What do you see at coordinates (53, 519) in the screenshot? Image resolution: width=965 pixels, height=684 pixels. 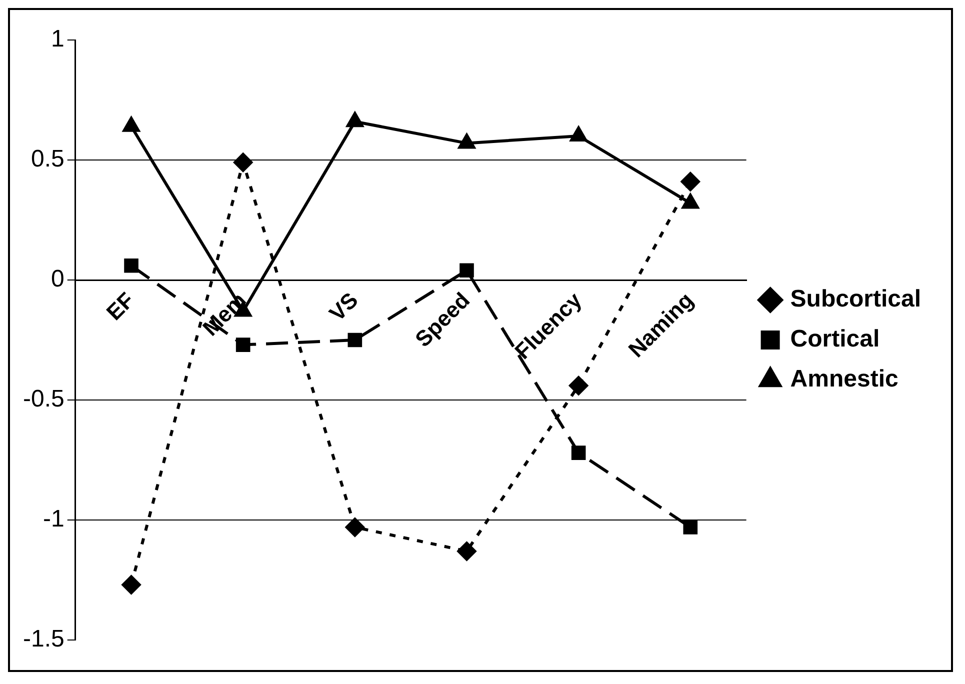 I see `y-tick-label: -1` at bounding box center [53, 519].